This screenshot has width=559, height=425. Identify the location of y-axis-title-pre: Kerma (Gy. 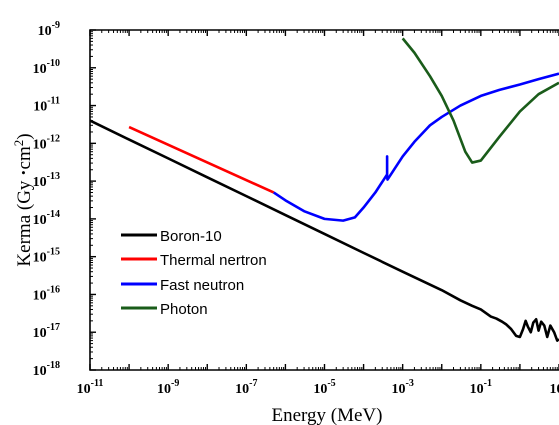
(24, 221).